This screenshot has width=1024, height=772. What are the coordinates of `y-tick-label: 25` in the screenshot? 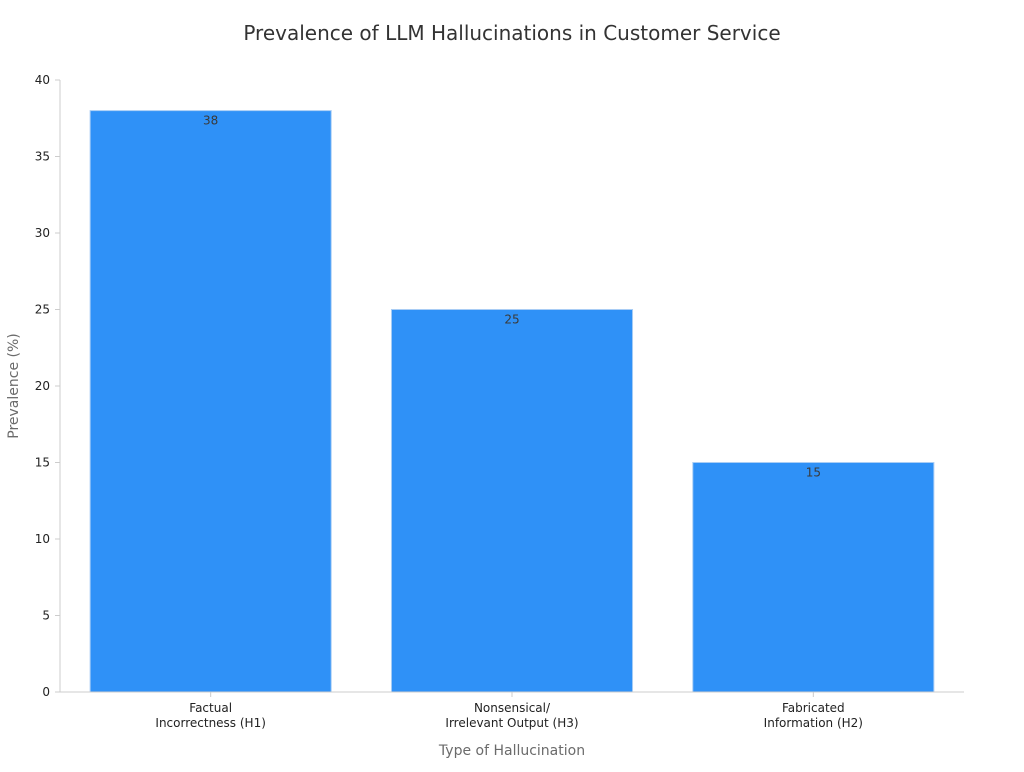 It's located at (42, 310).